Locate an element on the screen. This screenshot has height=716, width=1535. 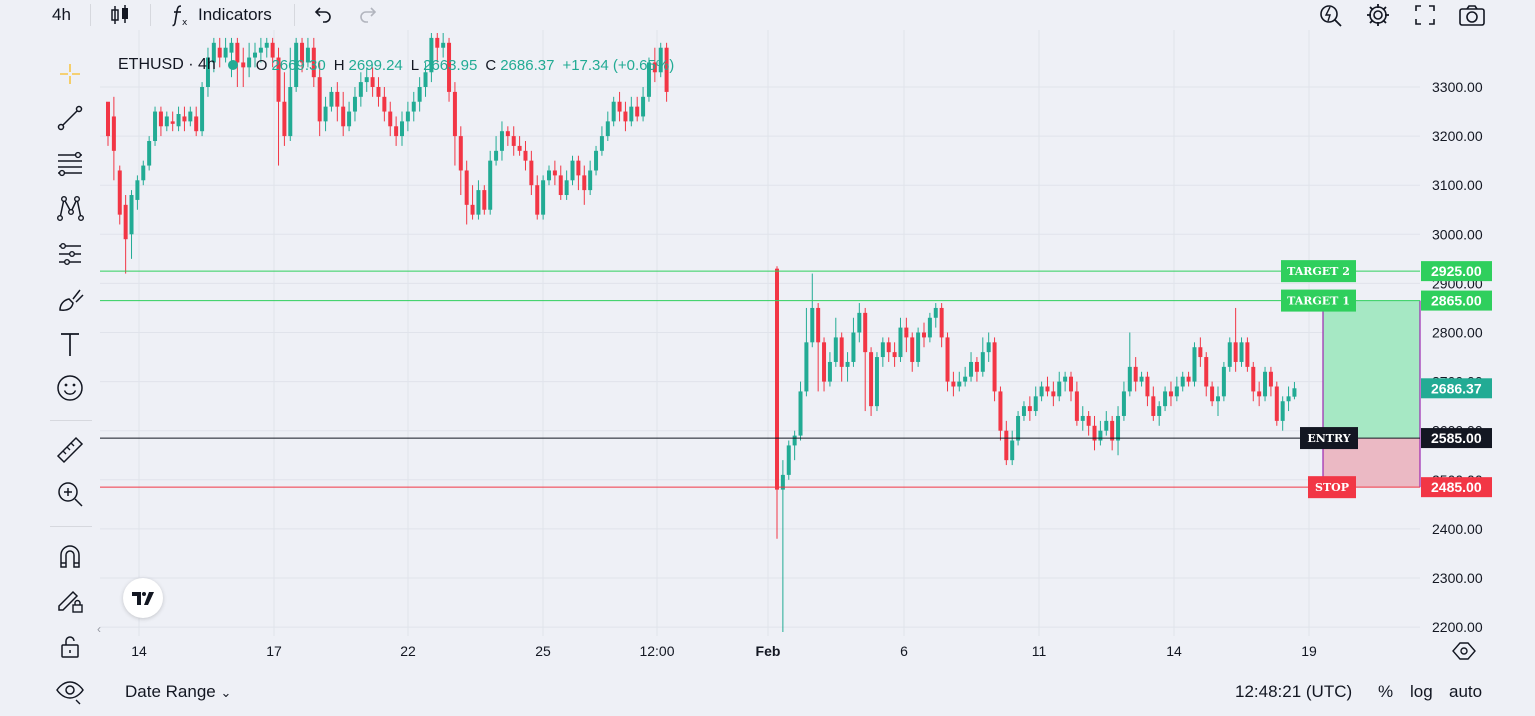
settings-button is located at coordinates (1378, 15).